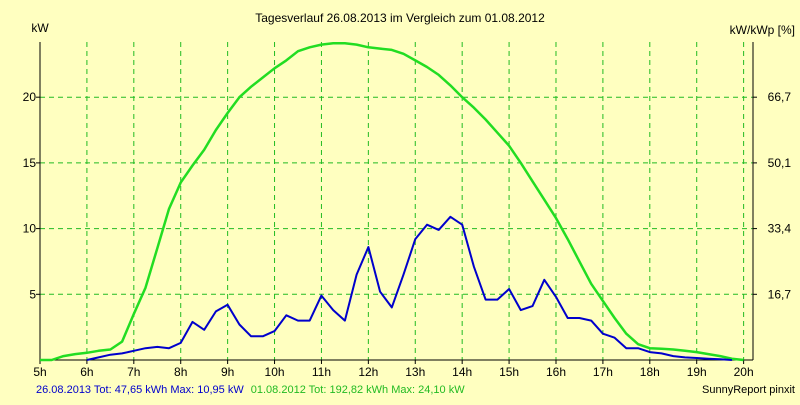 This screenshot has width=800, height=405. Describe the element at coordinates (30, 229) in the screenshot. I see `y-left-tick-label: 10` at that location.